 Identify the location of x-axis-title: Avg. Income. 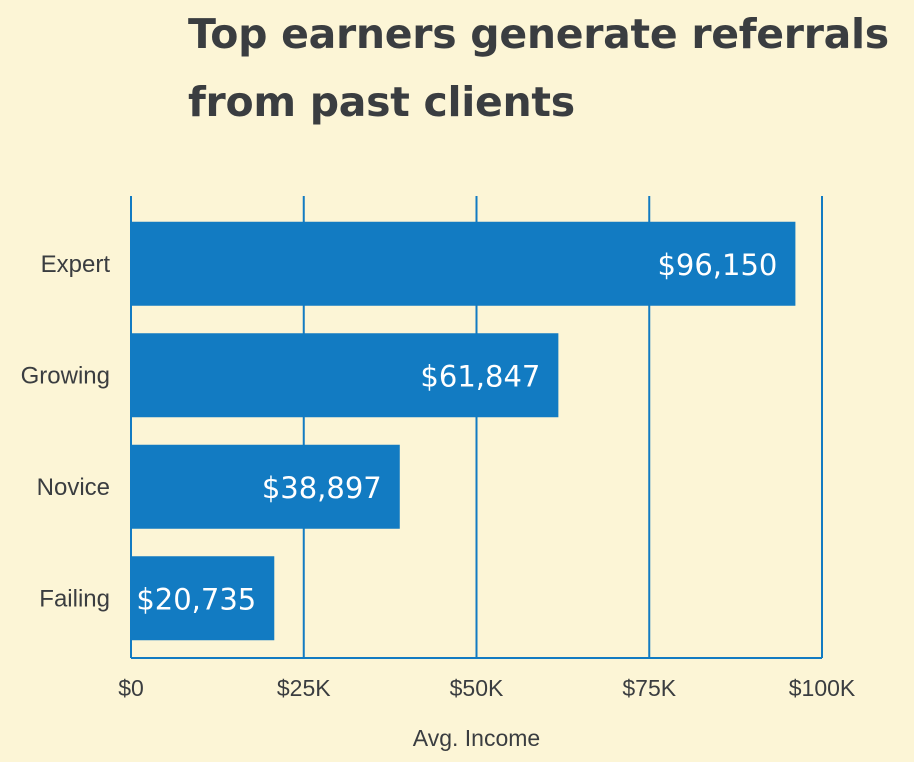
(476, 738).